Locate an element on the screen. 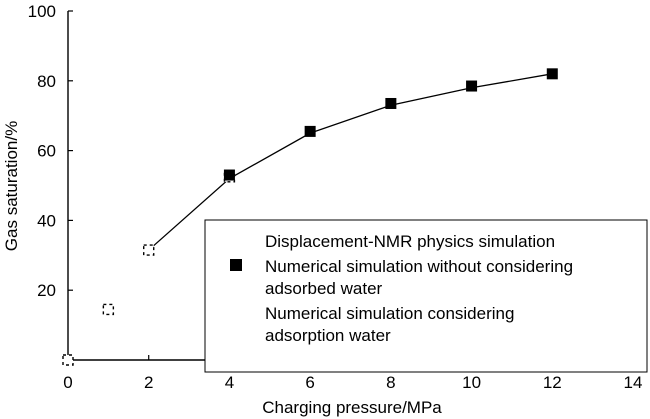  y-axis: 20 40 60 80 100 is located at coordinates (50, 181).